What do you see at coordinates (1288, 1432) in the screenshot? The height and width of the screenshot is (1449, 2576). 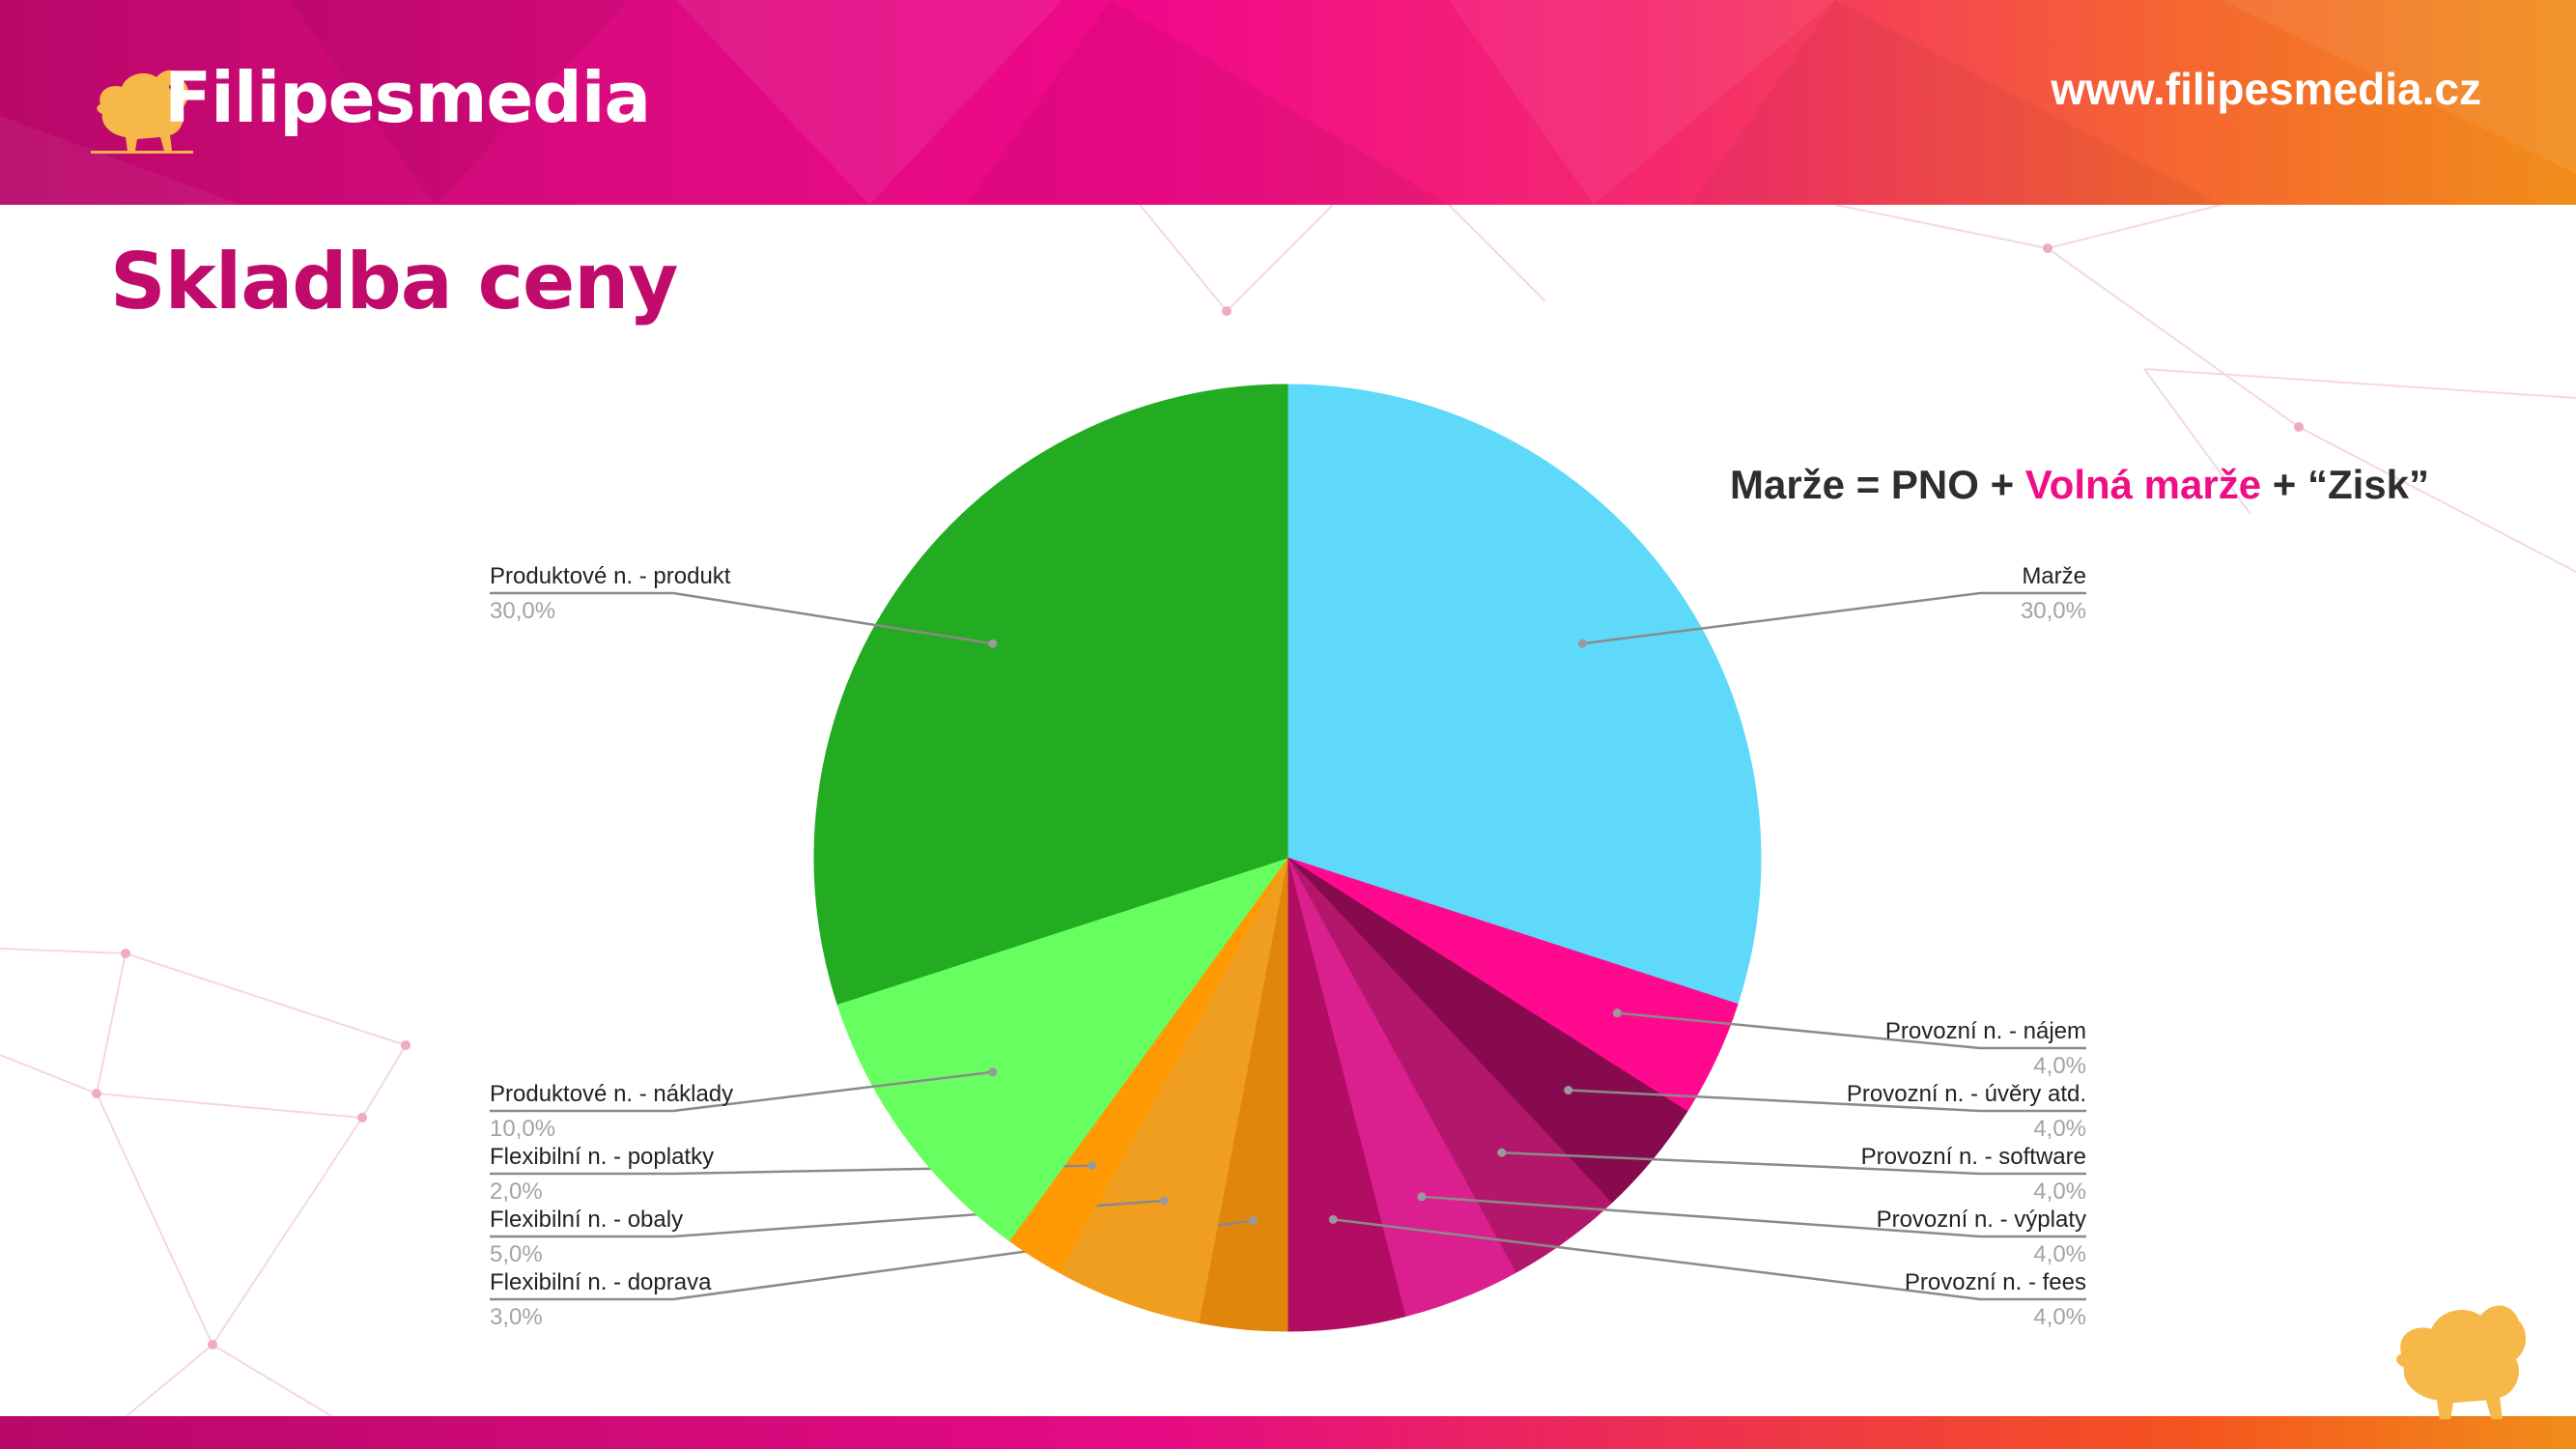 I see `footer-bar` at bounding box center [1288, 1432].